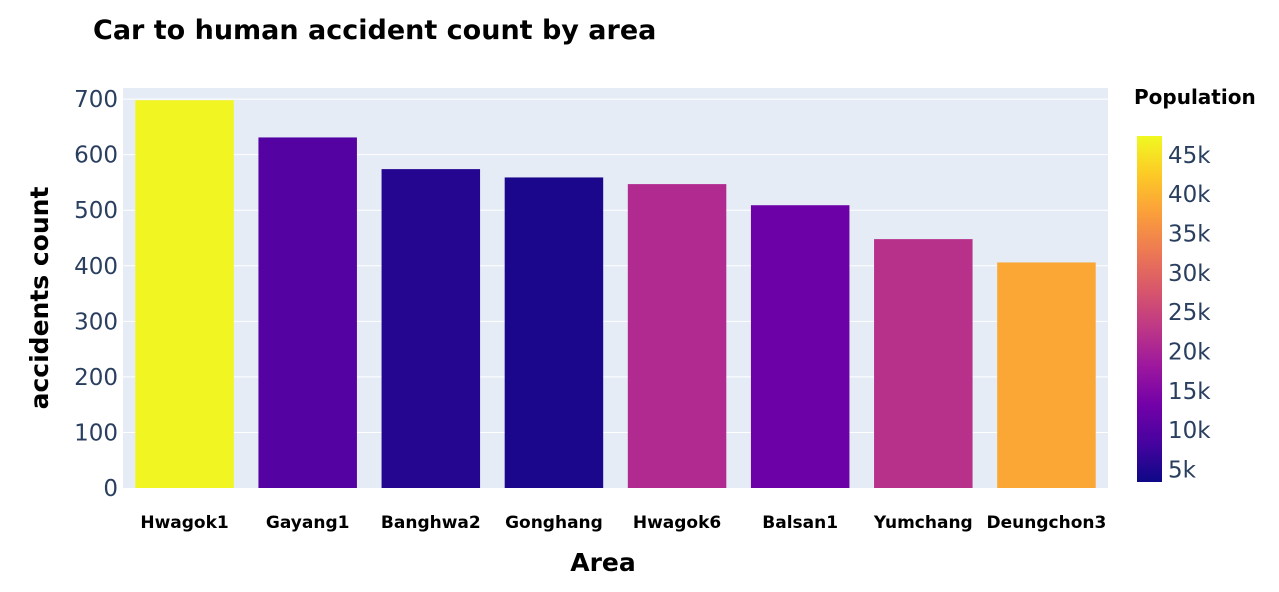 This screenshot has width=1279, height=592. What do you see at coordinates (96, 267) in the screenshot?
I see `y-tick-label: 400` at bounding box center [96, 267].